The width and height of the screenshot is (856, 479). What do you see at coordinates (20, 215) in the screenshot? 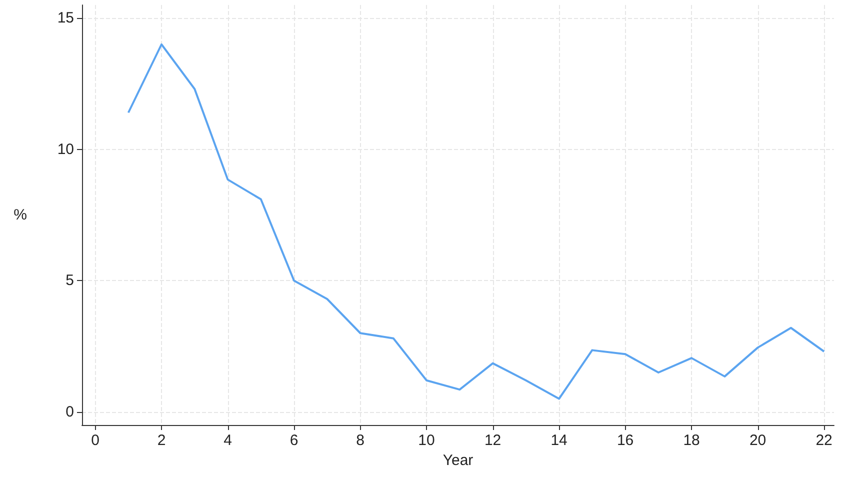
I see `y-axis-title: %` at bounding box center [20, 215].